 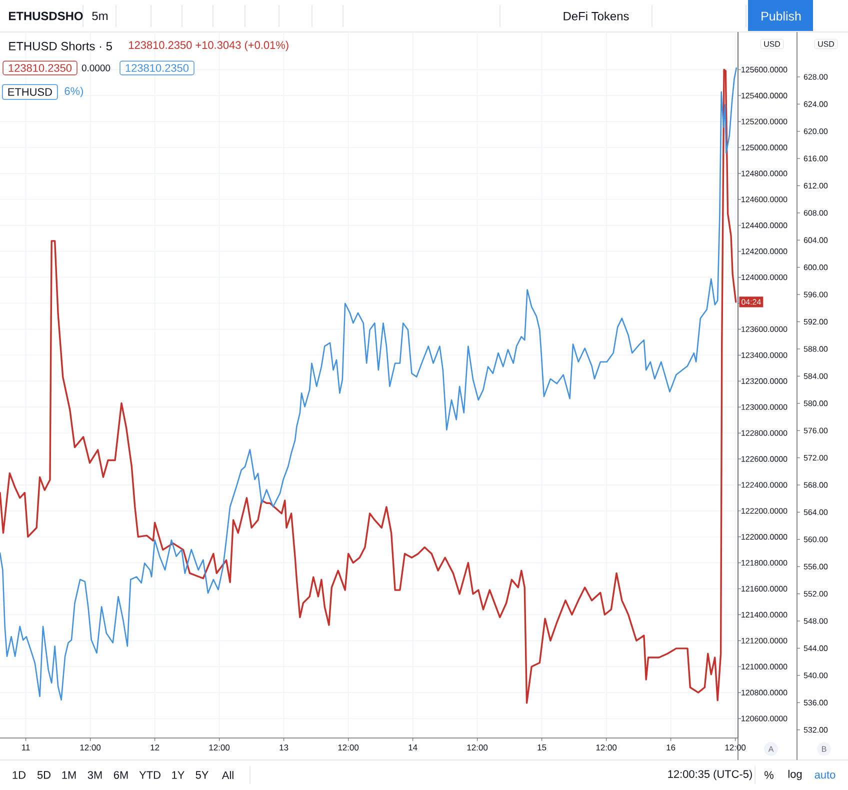 I want to click on text: 5Y, so click(x=202, y=775).